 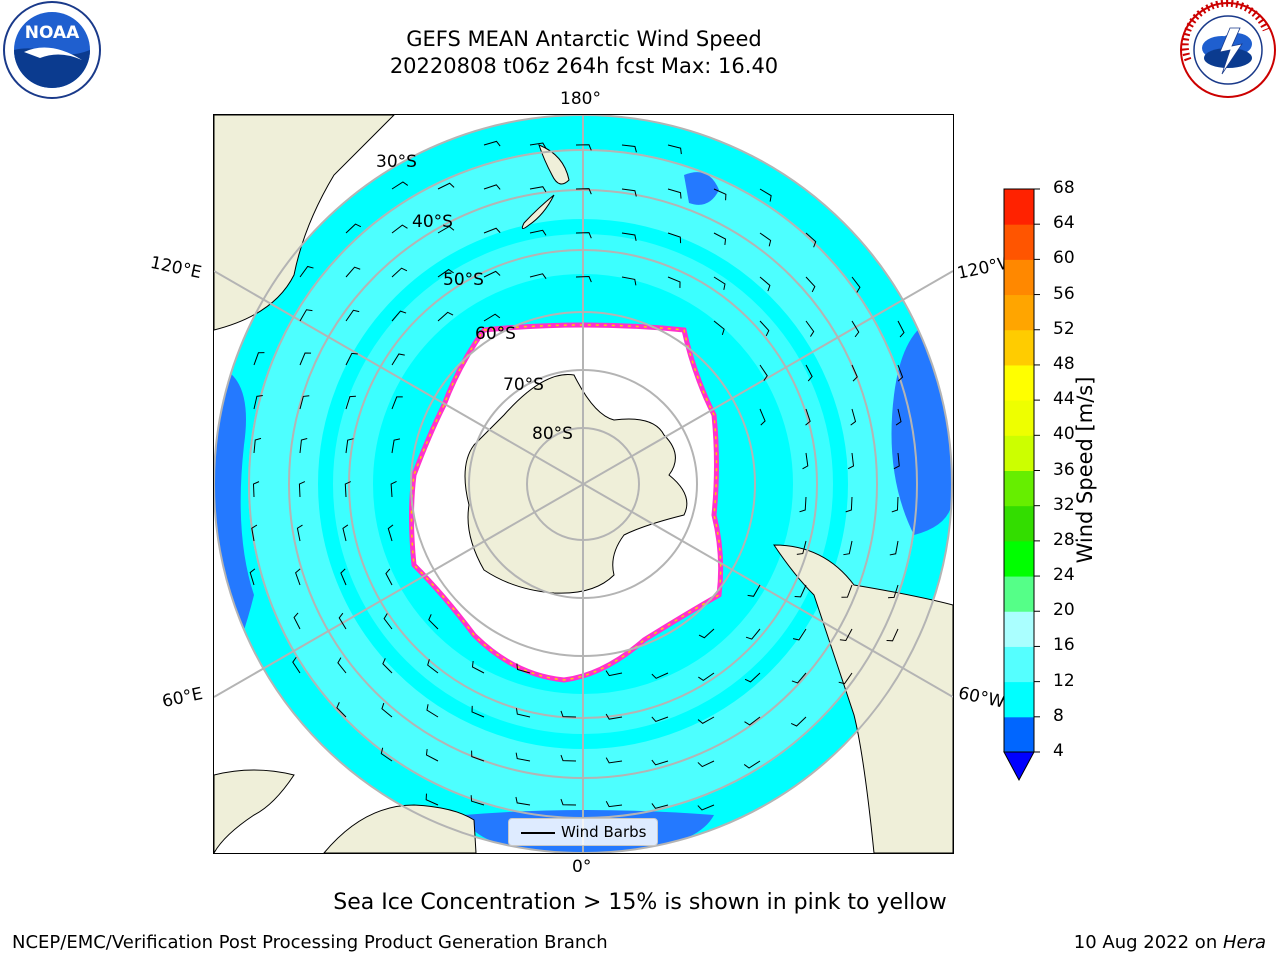 I want to click on lon-label-lower-left: 60°E, so click(x=182, y=698).